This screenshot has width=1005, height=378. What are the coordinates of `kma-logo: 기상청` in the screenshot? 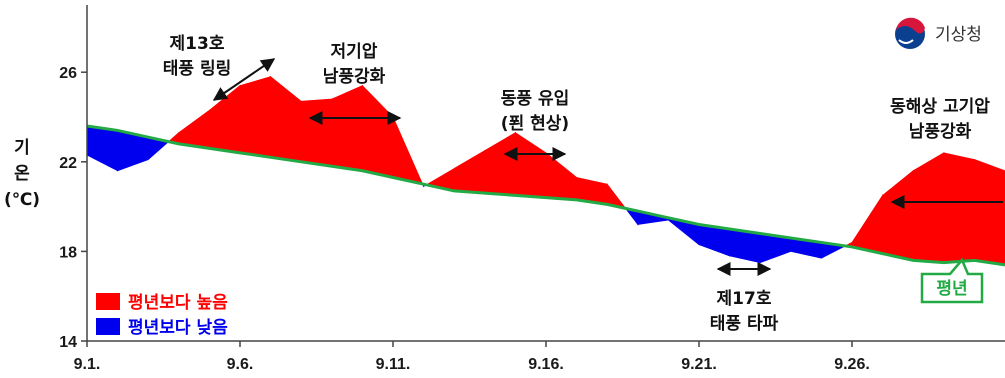 It's located at (938, 33).